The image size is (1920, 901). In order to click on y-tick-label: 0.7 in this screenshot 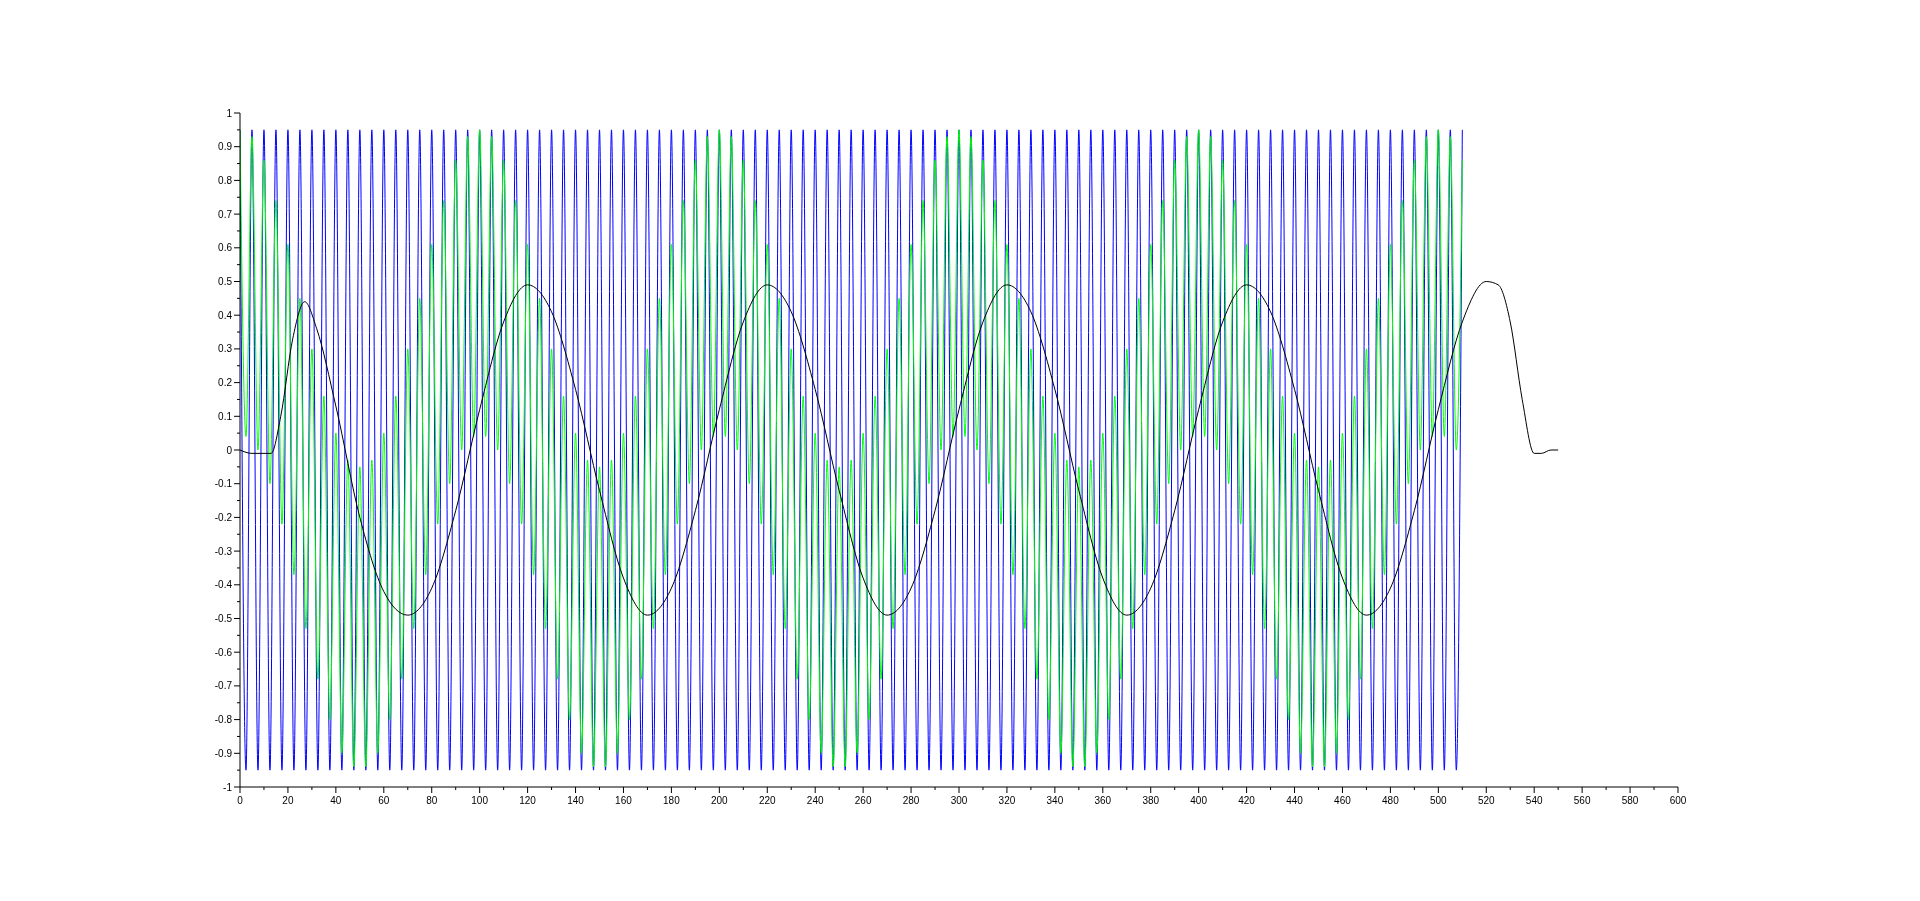, I will do `click(225, 214)`.